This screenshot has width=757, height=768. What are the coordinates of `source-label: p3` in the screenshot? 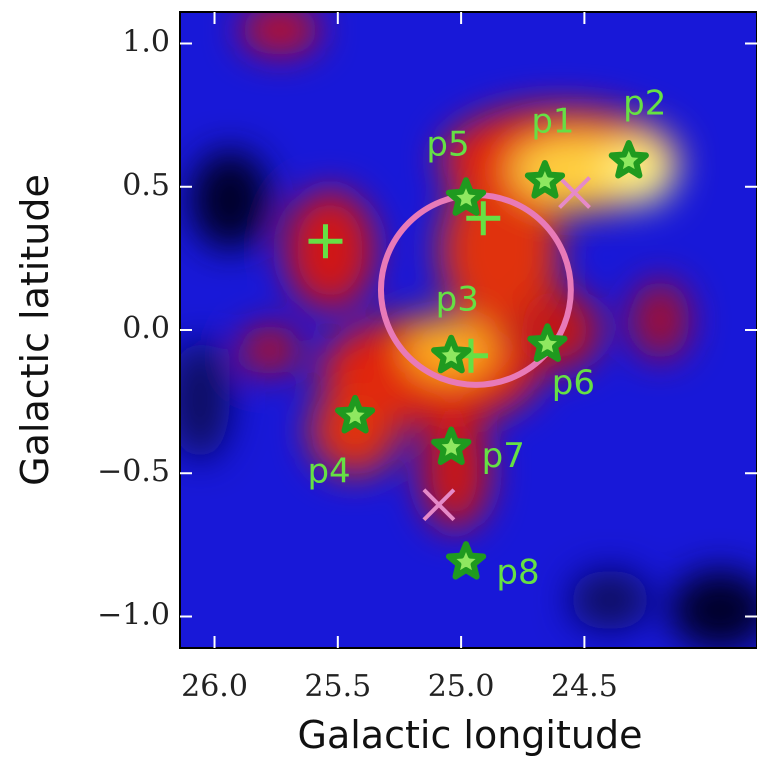 It's located at (457, 299).